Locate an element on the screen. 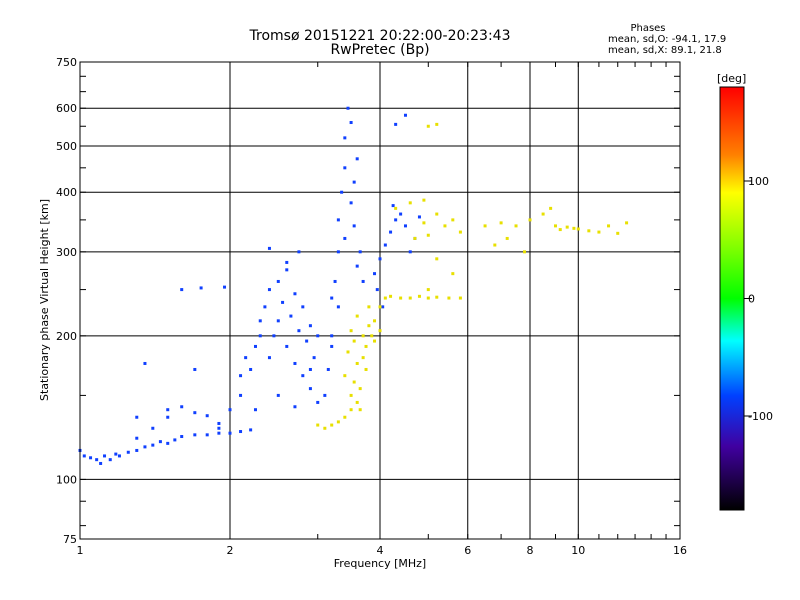 The image size is (800, 600). x-tick-label: 6 is located at coordinates (467, 550).